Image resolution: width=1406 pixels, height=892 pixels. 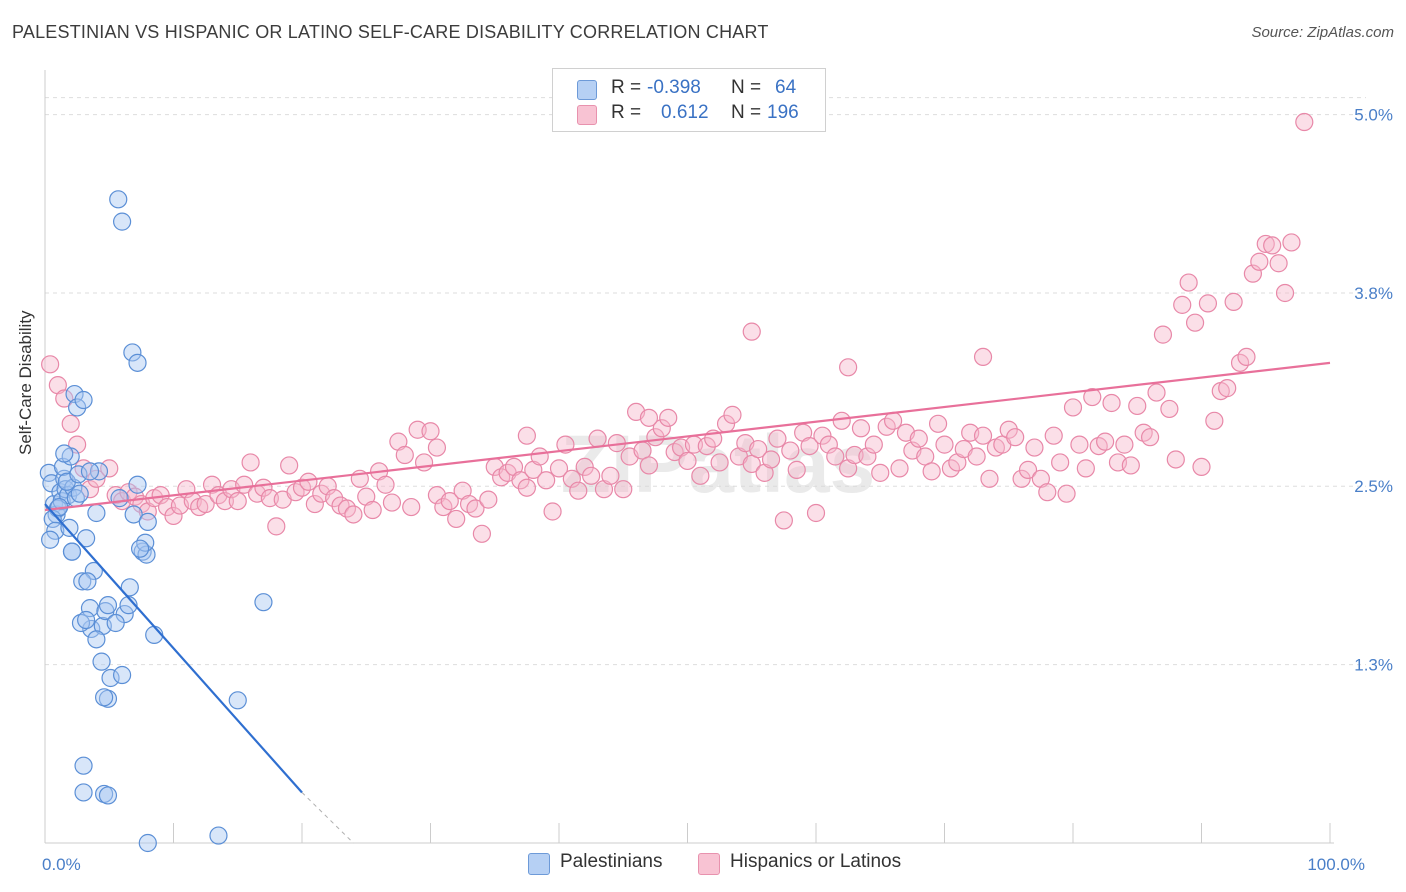 I want to click on legend-swatch-pink, so click(x=709, y=864).